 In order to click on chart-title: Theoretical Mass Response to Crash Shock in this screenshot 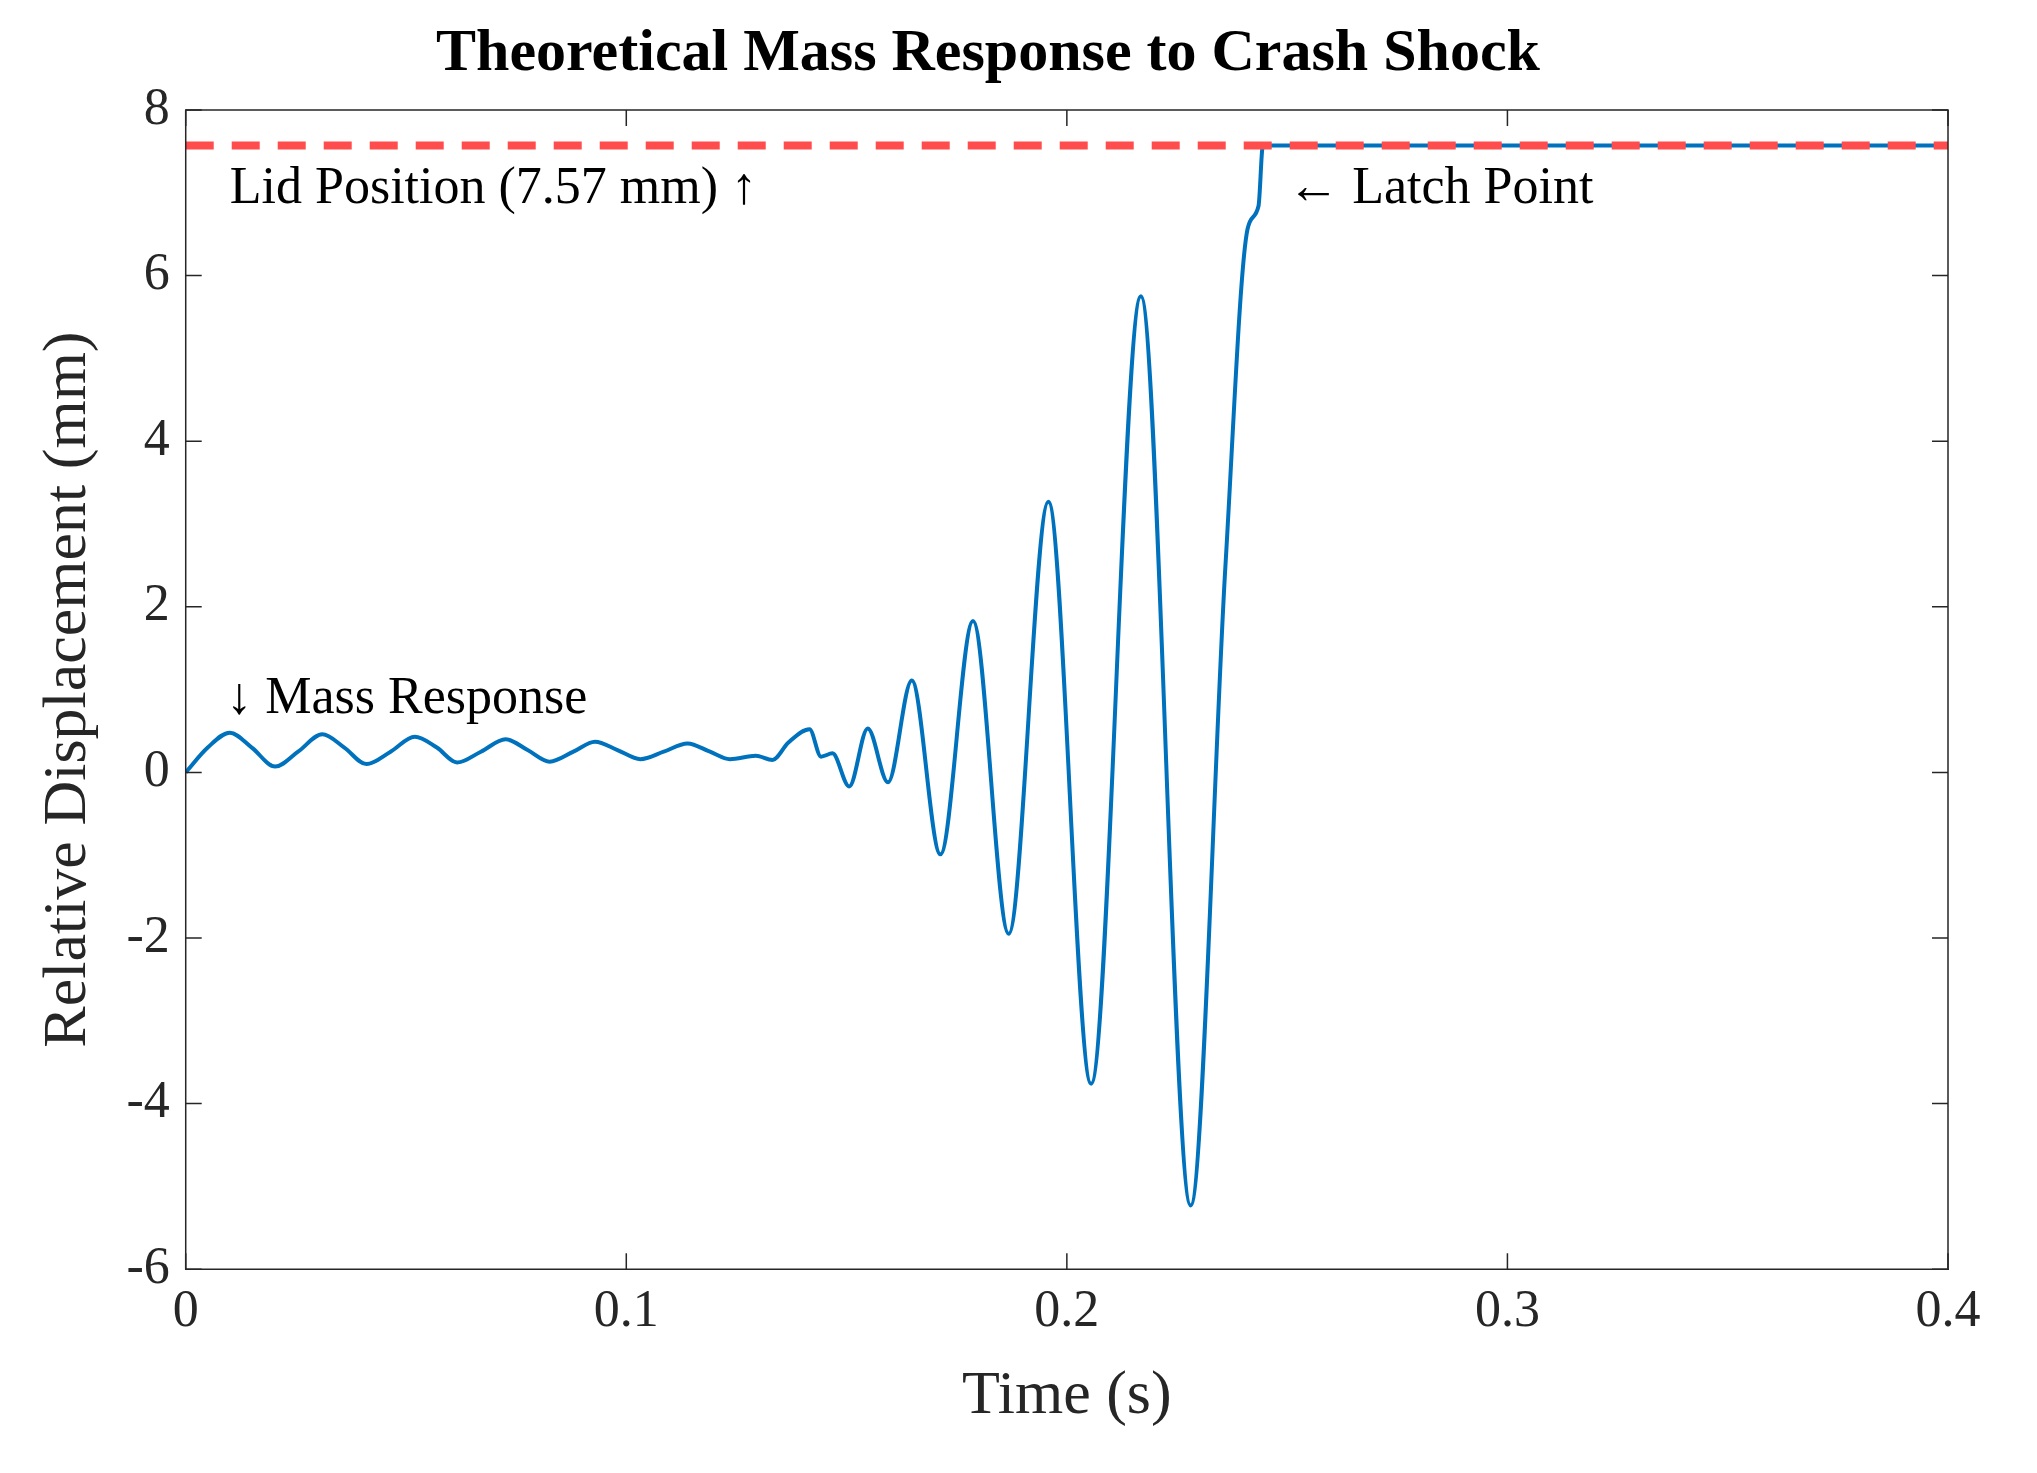, I will do `click(988, 49)`.